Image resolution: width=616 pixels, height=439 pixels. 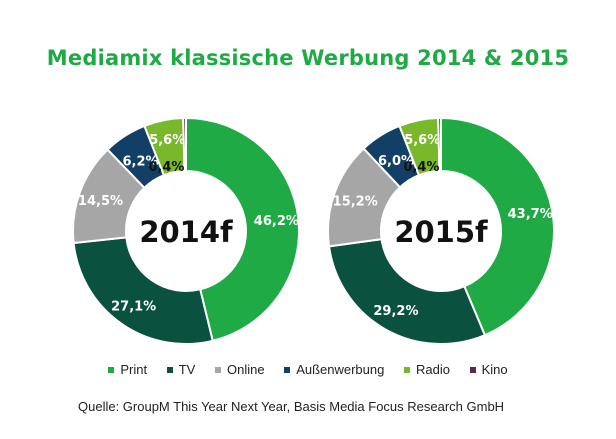 I want to click on data-label-2014f-kino: 0,4%, so click(x=166, y=167).